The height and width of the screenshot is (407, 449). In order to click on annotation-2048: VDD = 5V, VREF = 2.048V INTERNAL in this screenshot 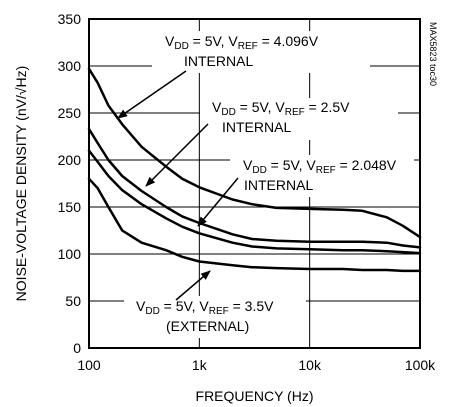, I will do `click(305, 191)`.